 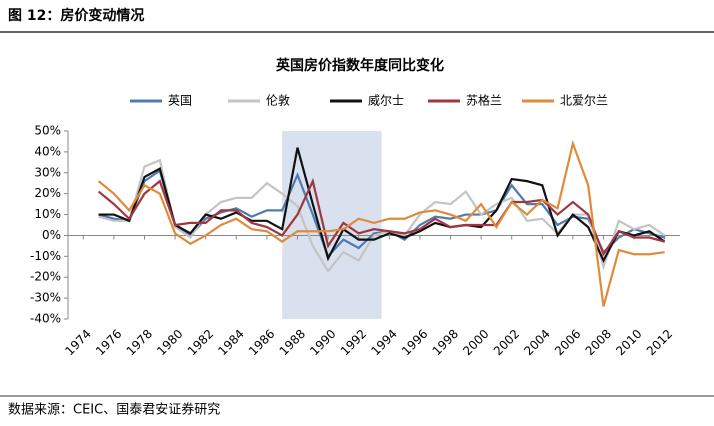 I want to click on shaded-period, so click(x=332, y=225).